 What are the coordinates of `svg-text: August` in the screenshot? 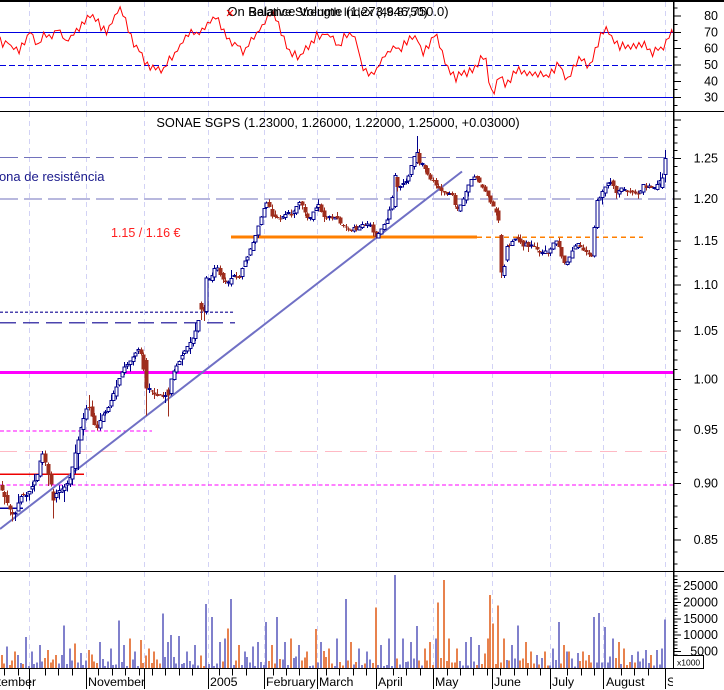 It's located at (625, 682).